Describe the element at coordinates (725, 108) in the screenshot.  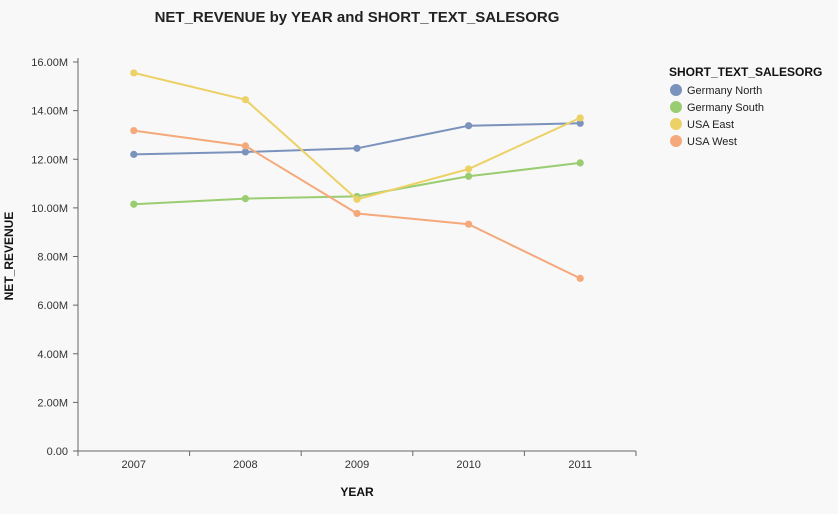
I see `legend-label-germany-south: Germany South` at that location.